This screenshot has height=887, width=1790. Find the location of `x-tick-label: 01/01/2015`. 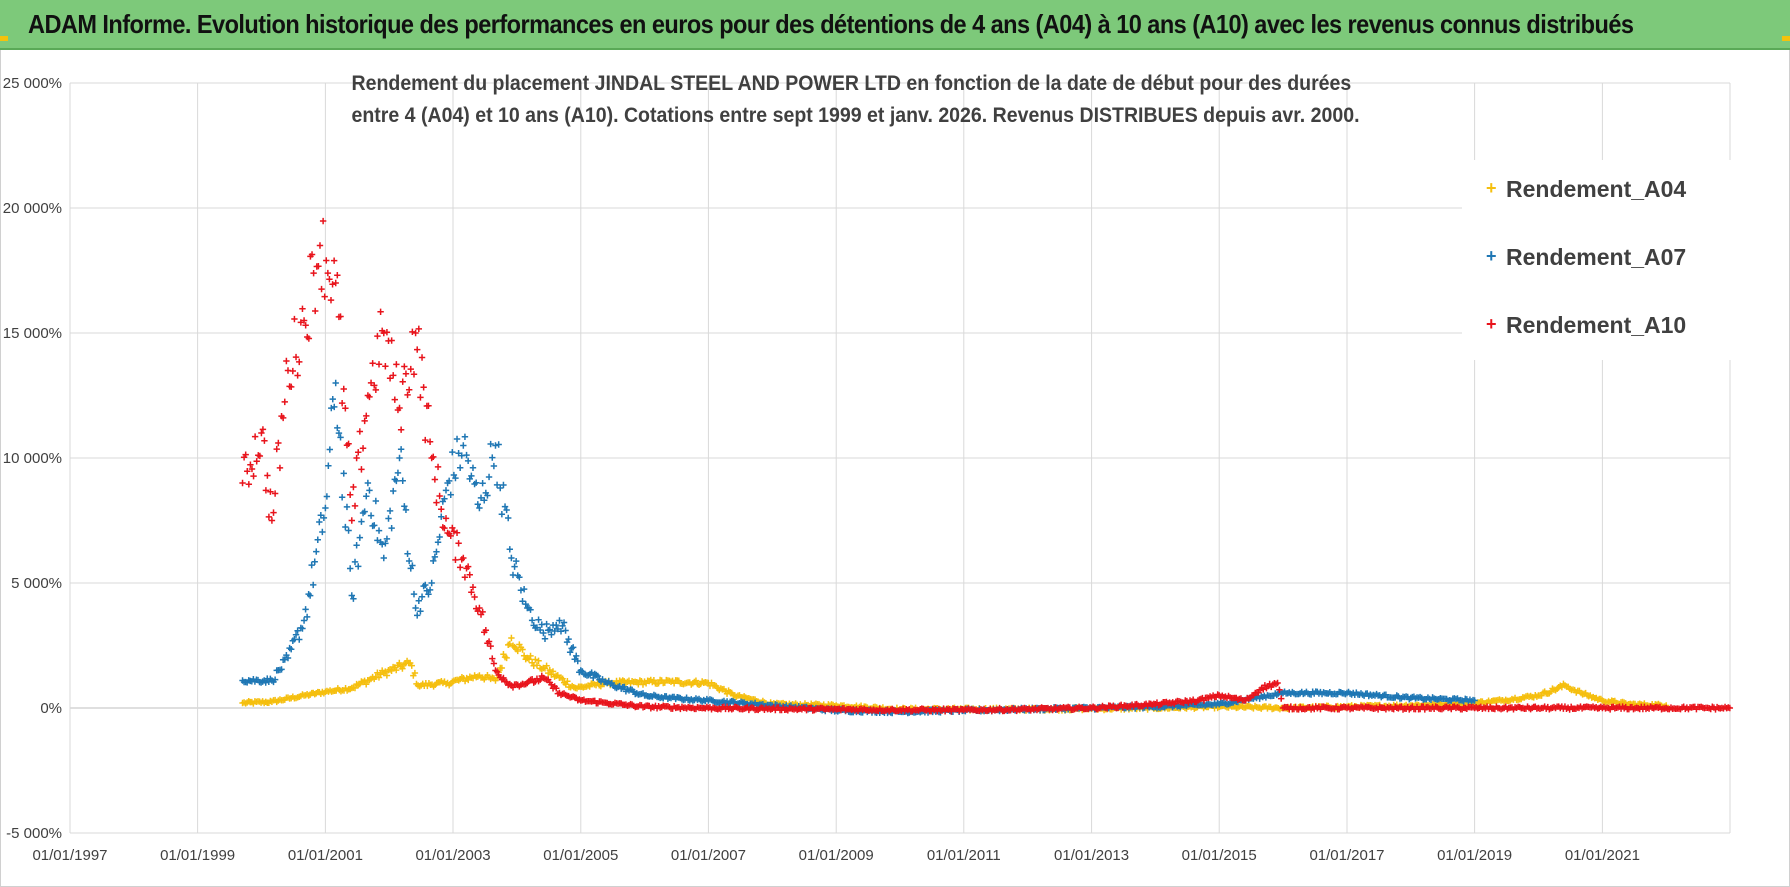

x-tick-label: 01/01/2015 is located at coordinates (1219, 855).